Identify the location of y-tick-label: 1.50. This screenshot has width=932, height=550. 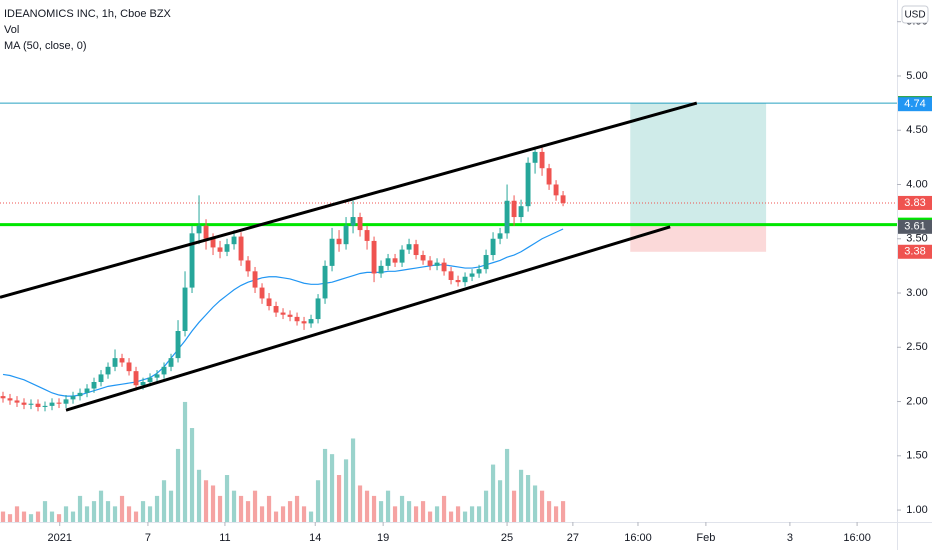
(916, 456).